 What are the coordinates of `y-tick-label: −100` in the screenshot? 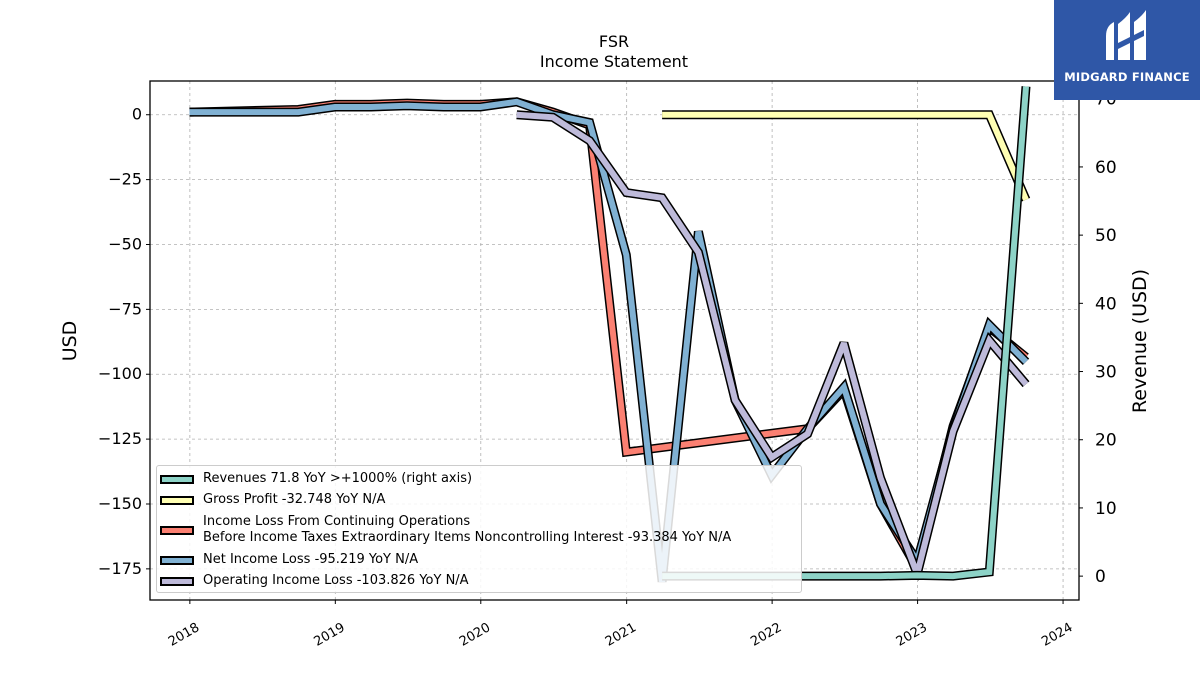 It's located at (120, 373).